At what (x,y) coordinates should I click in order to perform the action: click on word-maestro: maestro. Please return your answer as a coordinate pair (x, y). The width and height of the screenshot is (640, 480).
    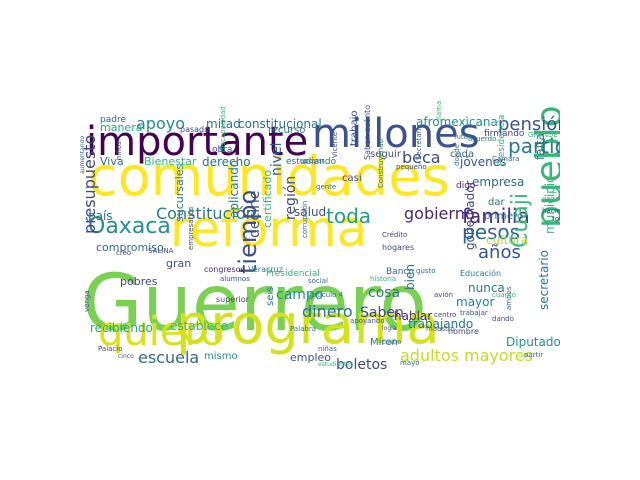
    Looking at the image, I should click on (440, 329).